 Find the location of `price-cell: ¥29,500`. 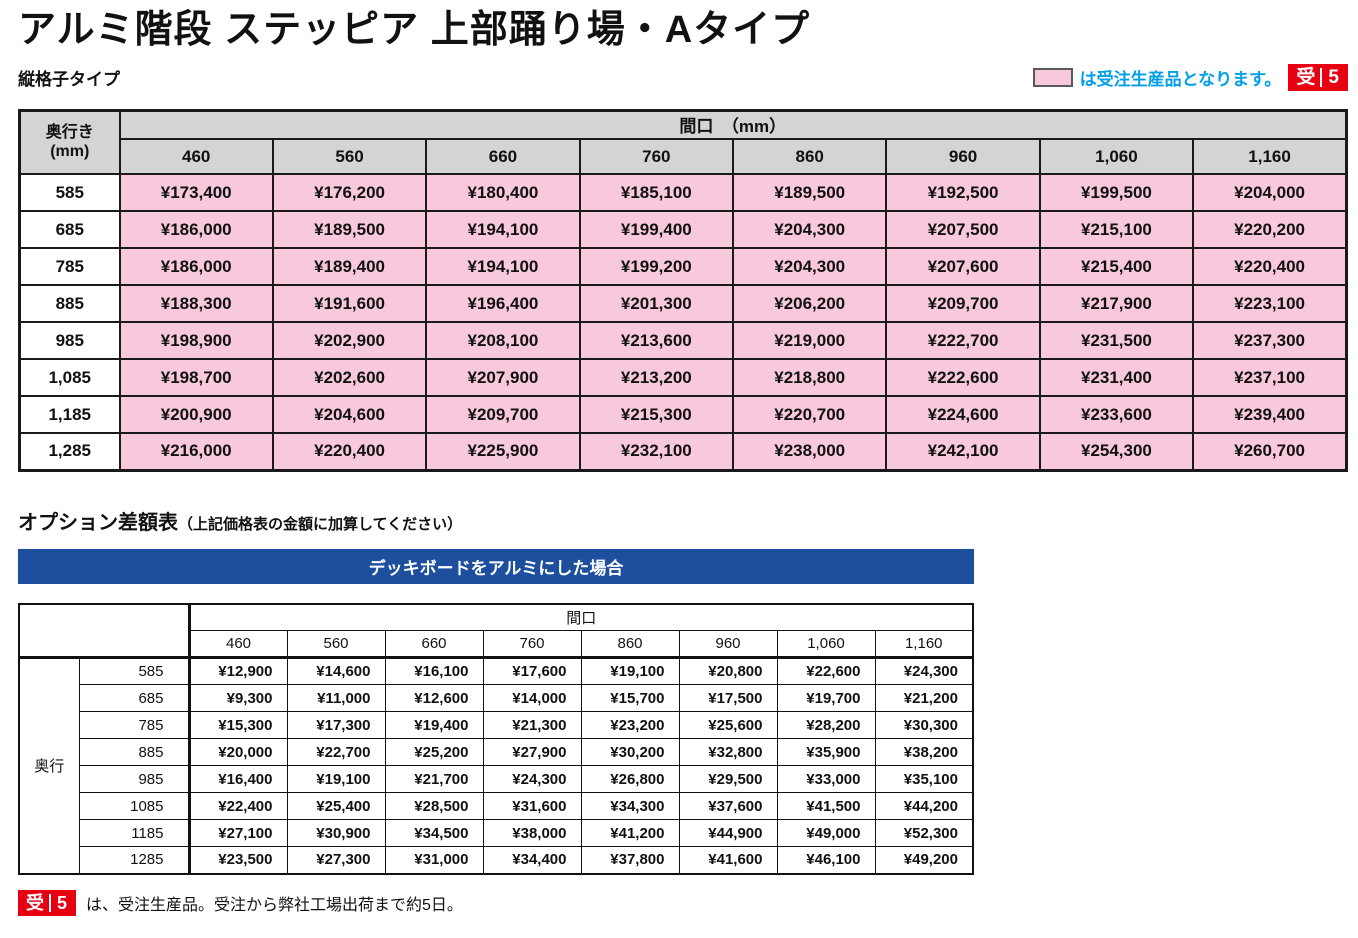

price-cell: ¥29,500 is located at coordinates (728, 779).